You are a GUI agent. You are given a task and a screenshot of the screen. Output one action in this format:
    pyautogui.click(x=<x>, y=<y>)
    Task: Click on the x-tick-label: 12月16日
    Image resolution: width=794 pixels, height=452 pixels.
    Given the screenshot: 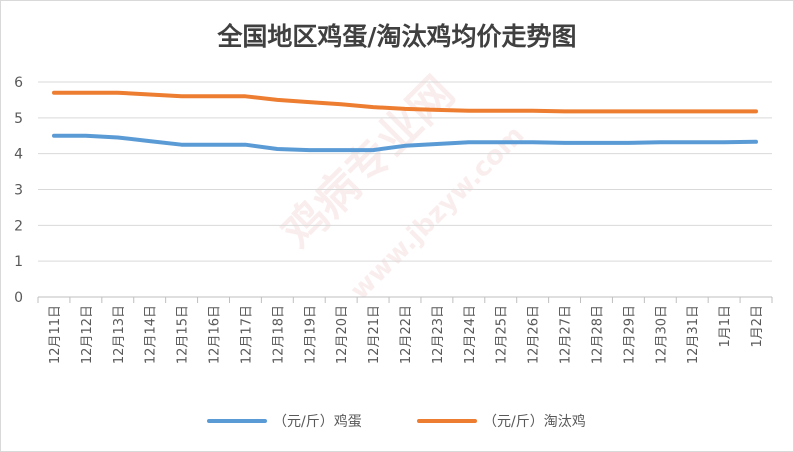 What is the action you would take?
    pyautogui.click(x=215, y=334)
    